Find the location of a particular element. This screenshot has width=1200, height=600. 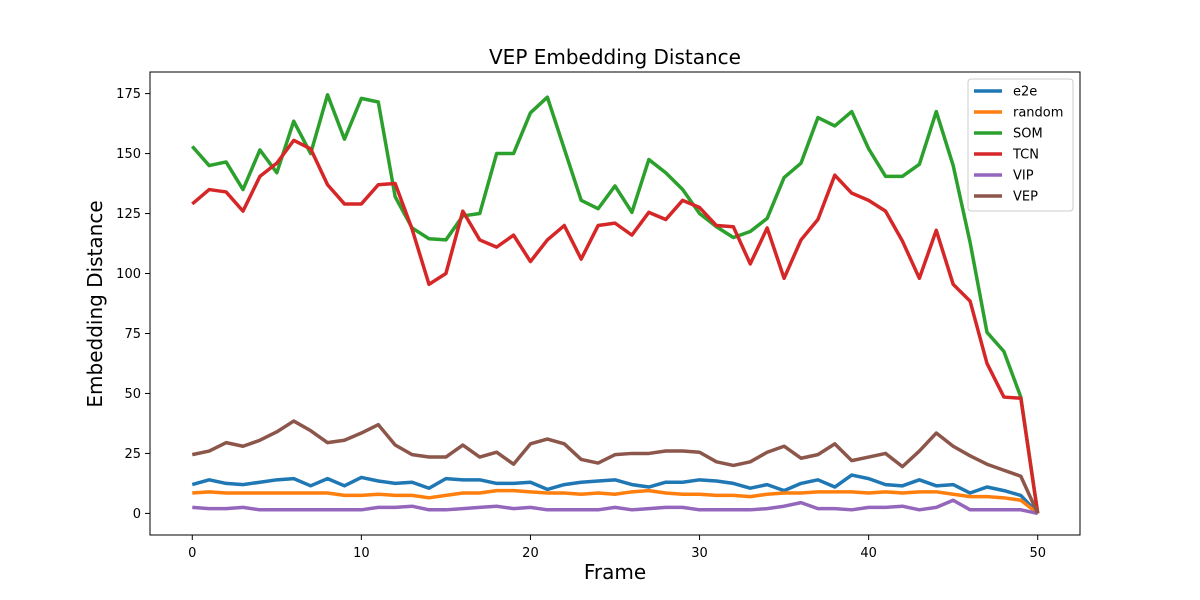

y-axis: 0 25 50 75 100 125 150 175 is located at coordinates (133, 304).